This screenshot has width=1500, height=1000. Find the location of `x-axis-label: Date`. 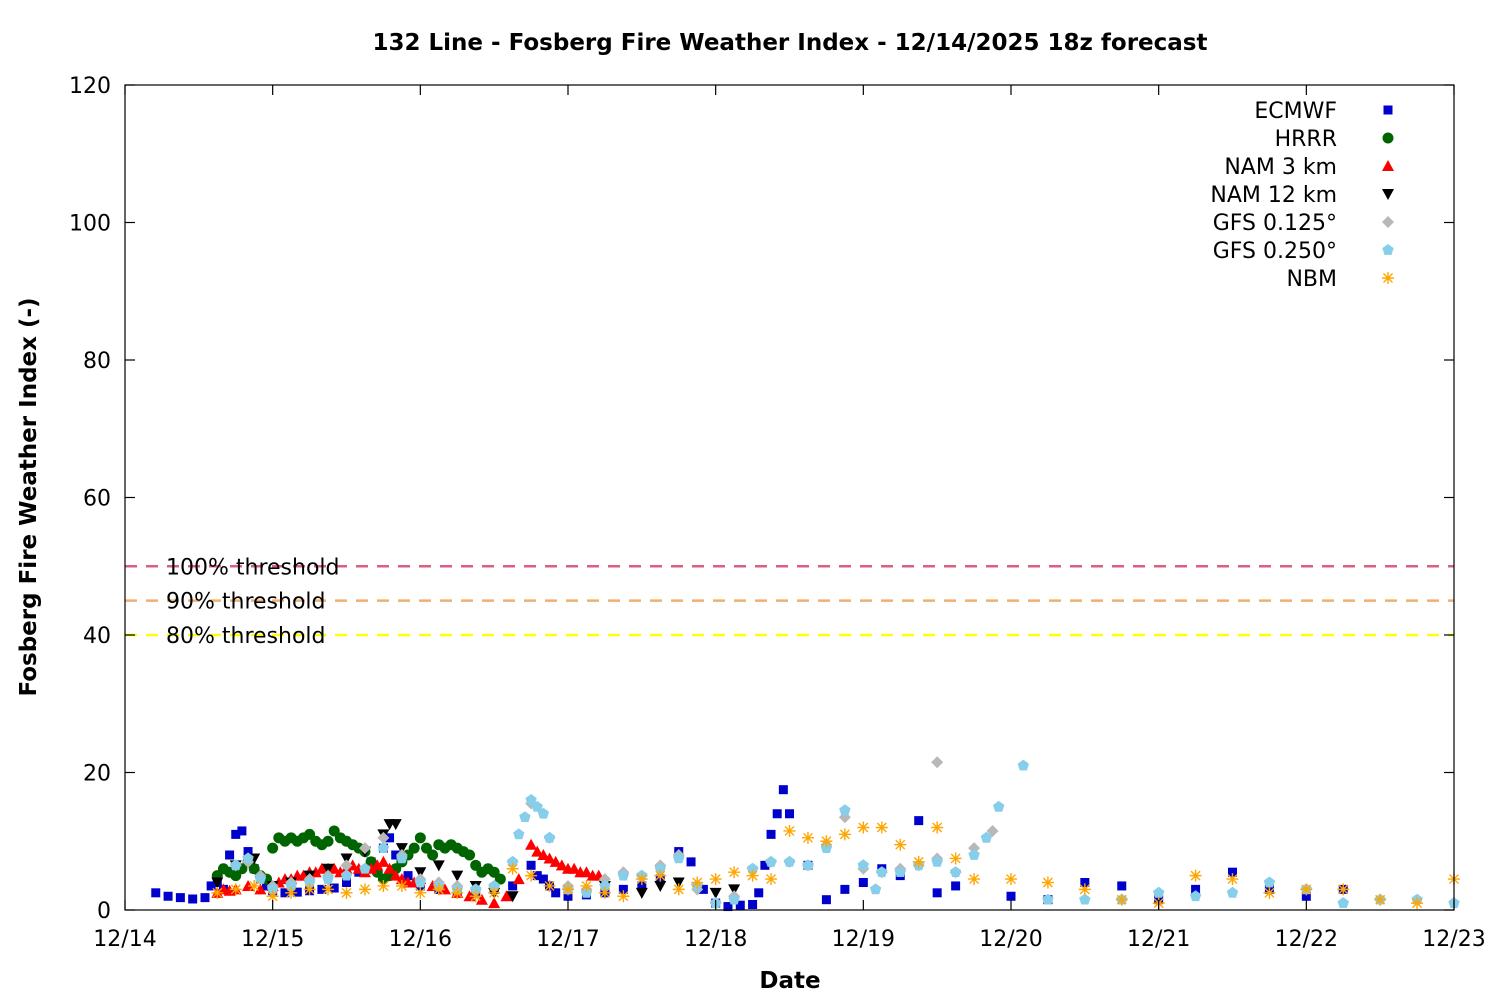

x-axis-label: Date is located at coordinates (789, 981).